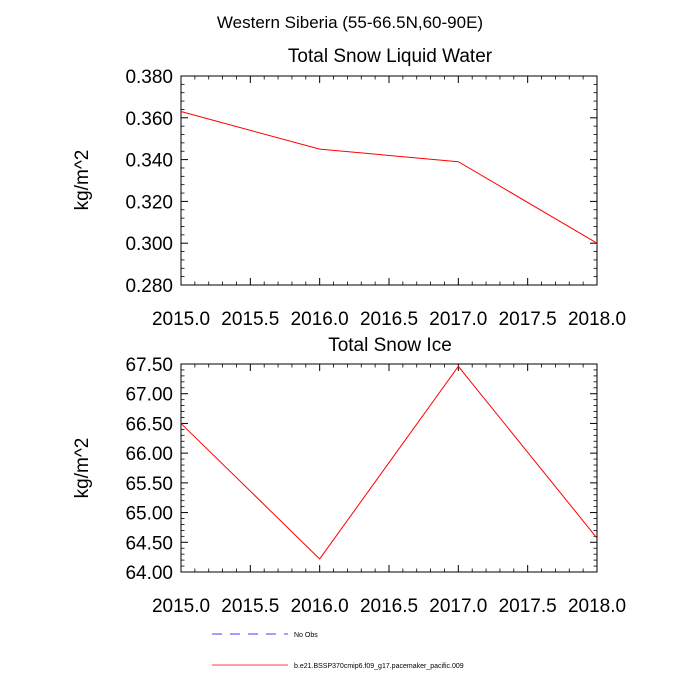 This screenshot has width=700, height=700. I want to click on x-tick-label-snow-liquid-water: 2018.0, so click(597, 319).